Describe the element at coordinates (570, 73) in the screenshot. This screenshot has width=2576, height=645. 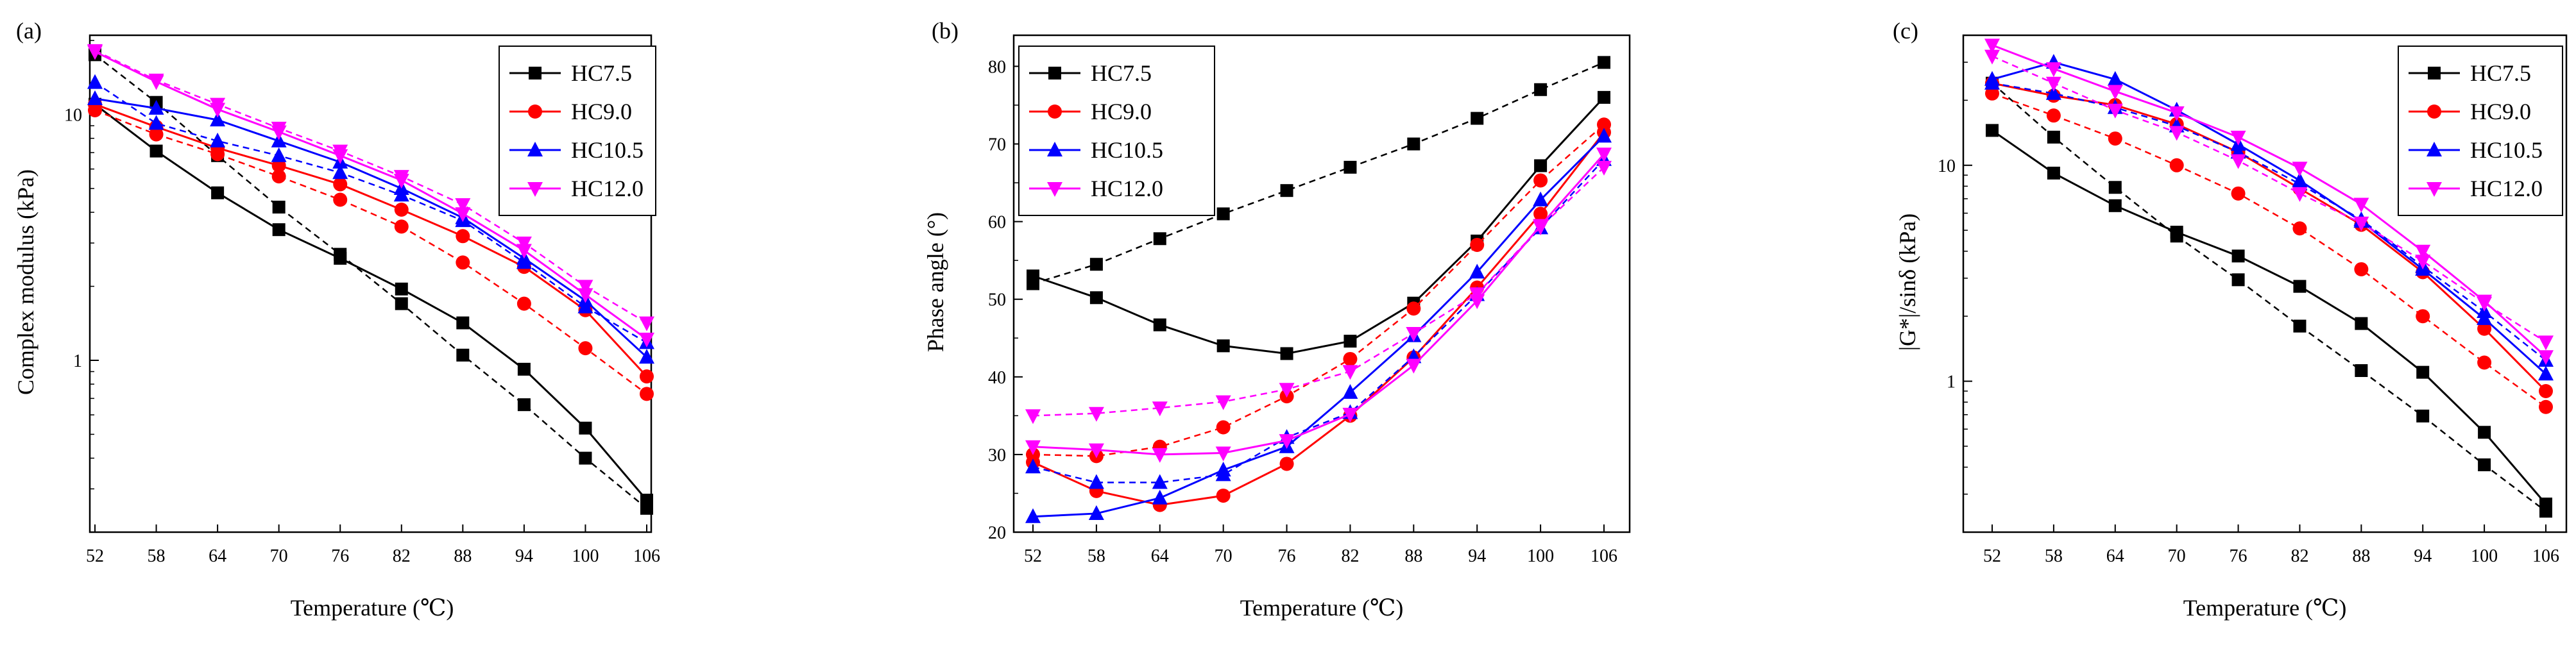
I see `legend-entry: HC7.5` at that location.